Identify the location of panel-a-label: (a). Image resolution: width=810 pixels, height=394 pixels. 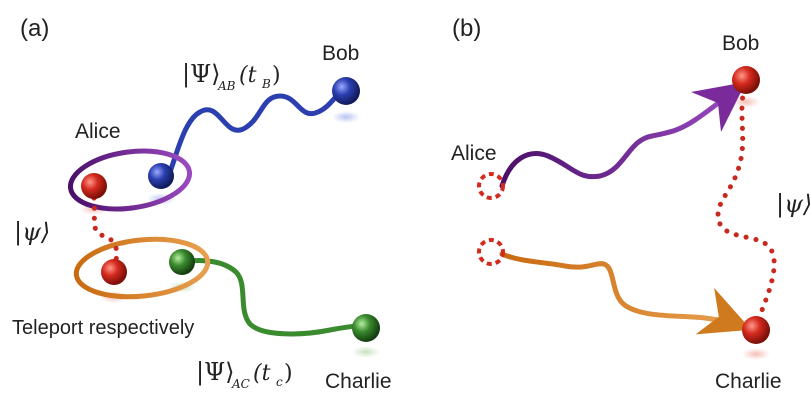
(34, 28).